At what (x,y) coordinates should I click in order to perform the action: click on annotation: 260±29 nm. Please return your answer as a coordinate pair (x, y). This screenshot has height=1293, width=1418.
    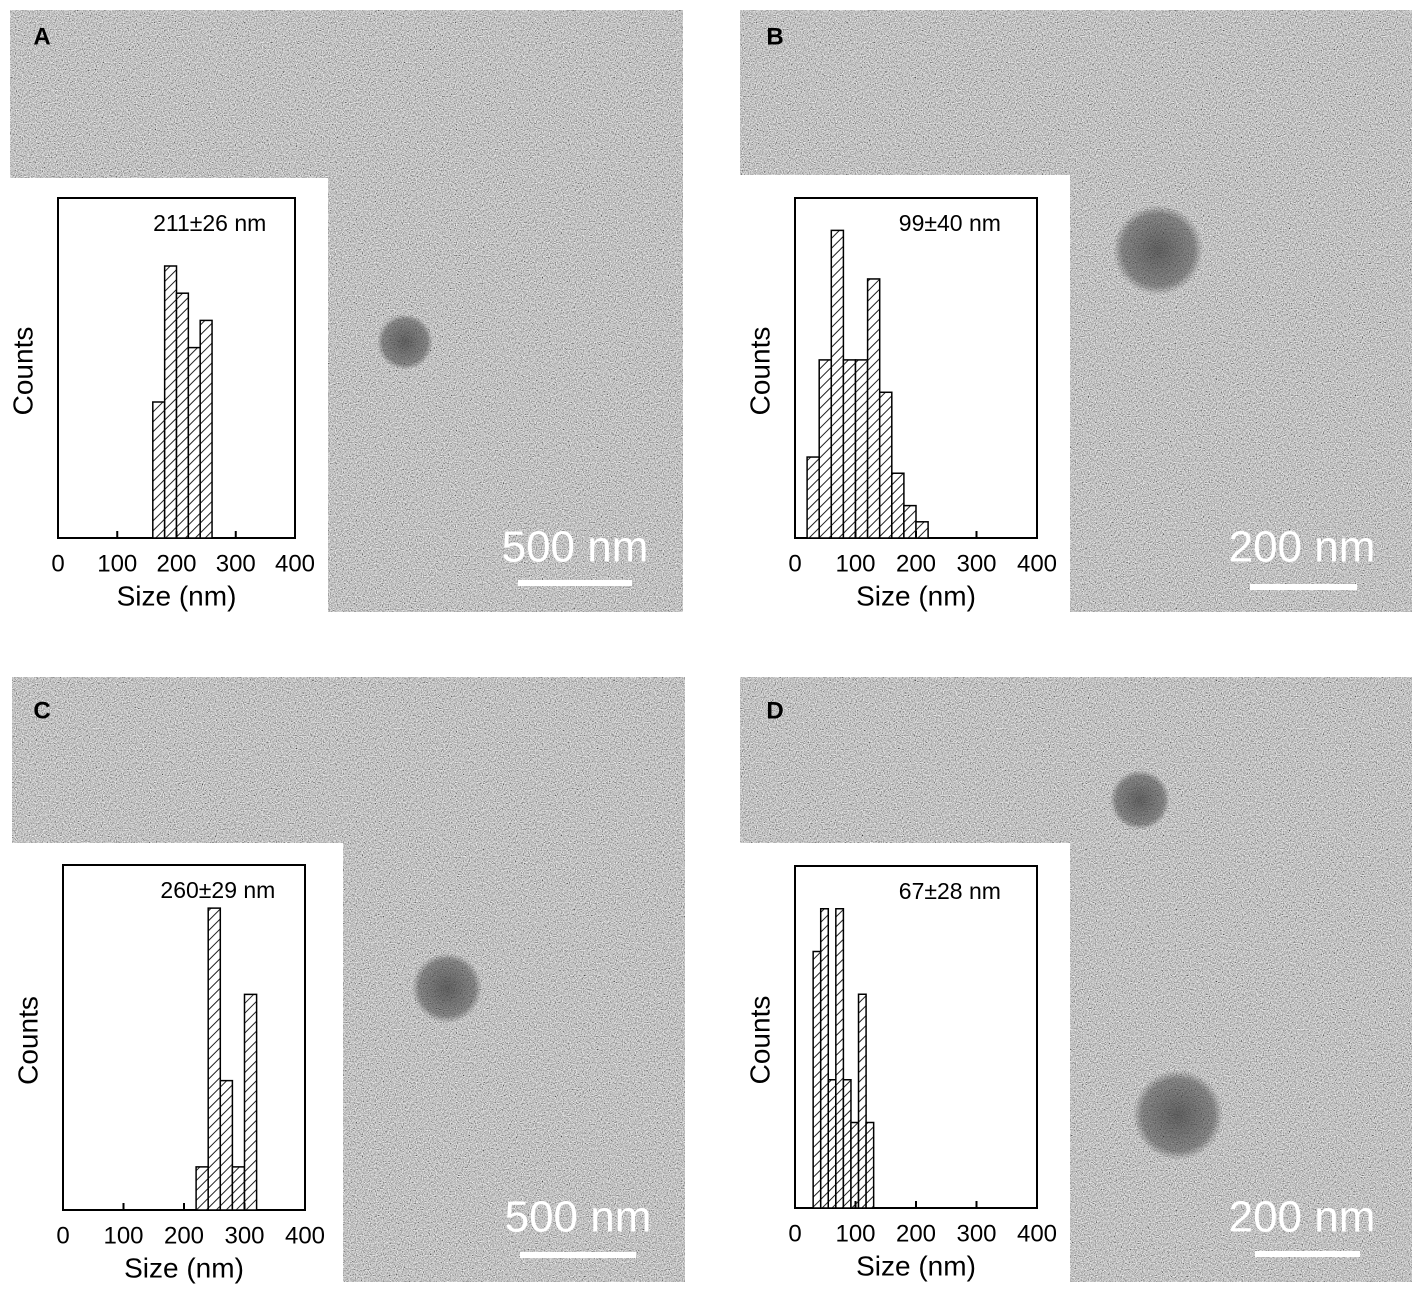
    Looking at the image, I should click on (217, 890).